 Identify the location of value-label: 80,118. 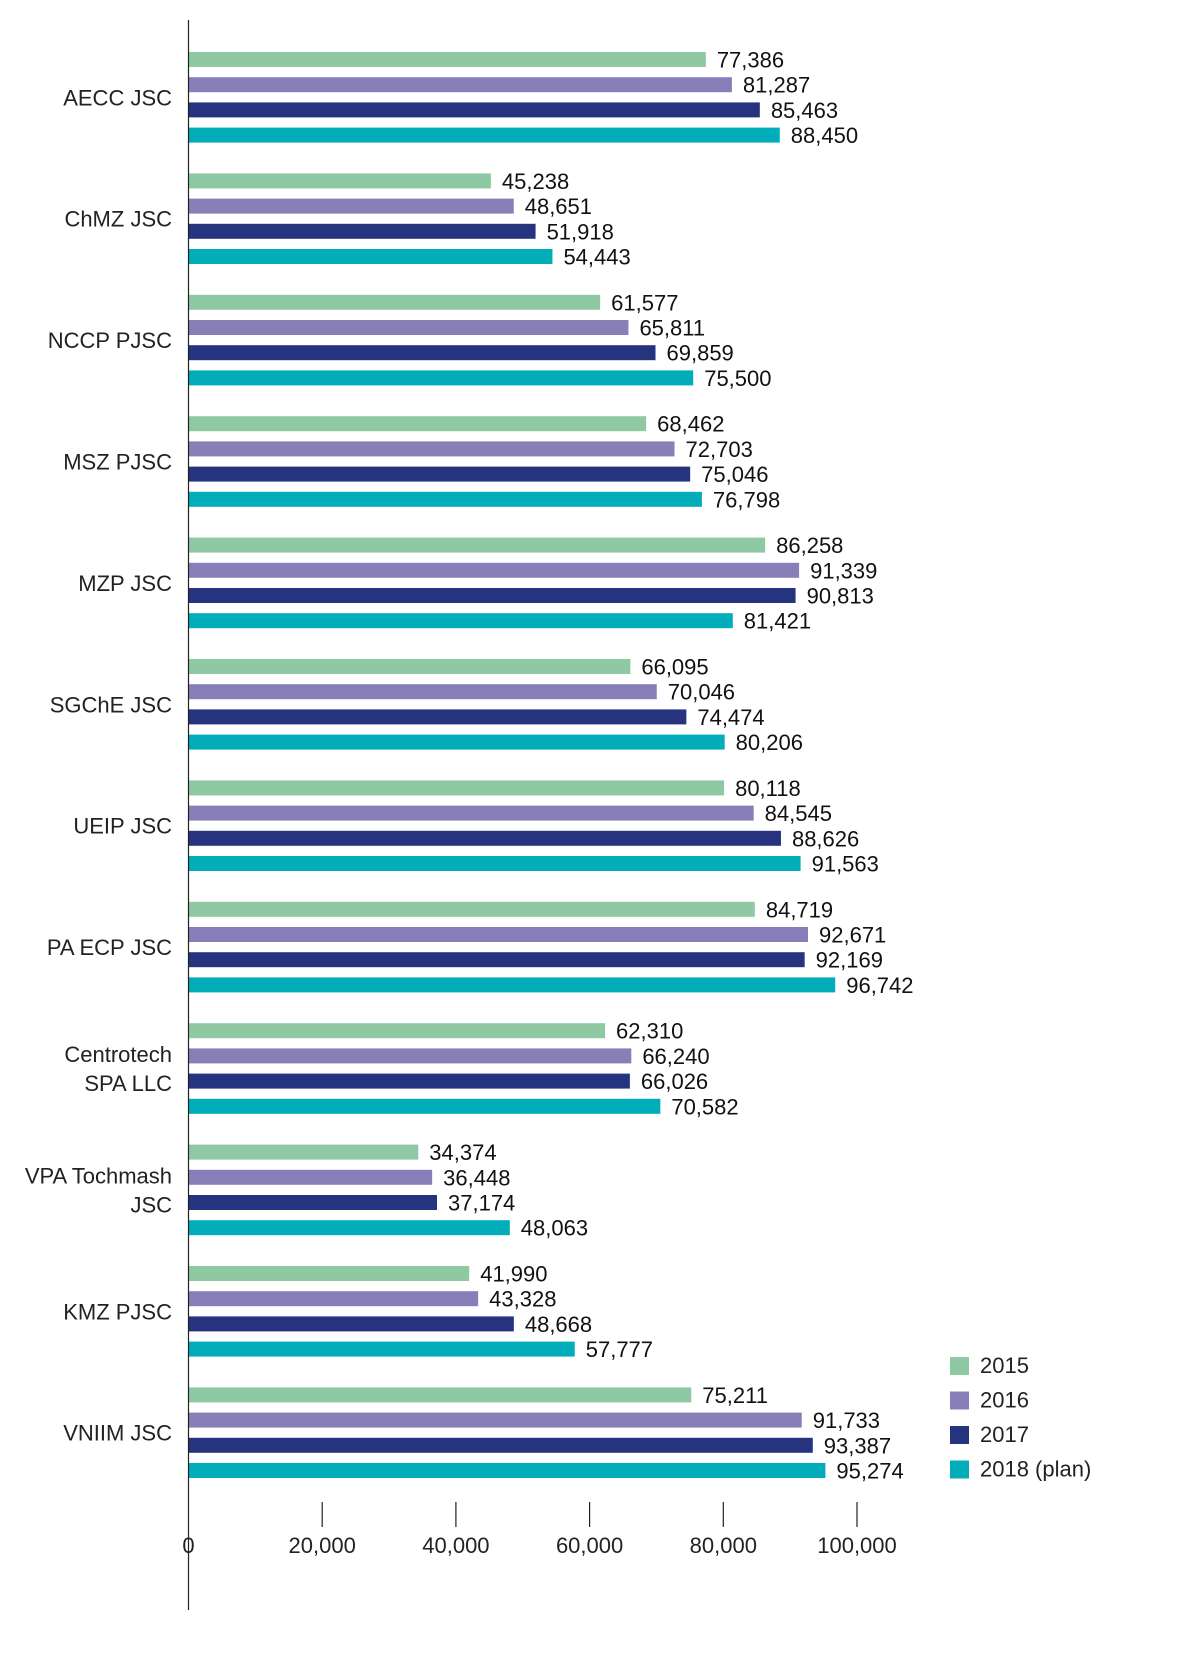
(768, 788).